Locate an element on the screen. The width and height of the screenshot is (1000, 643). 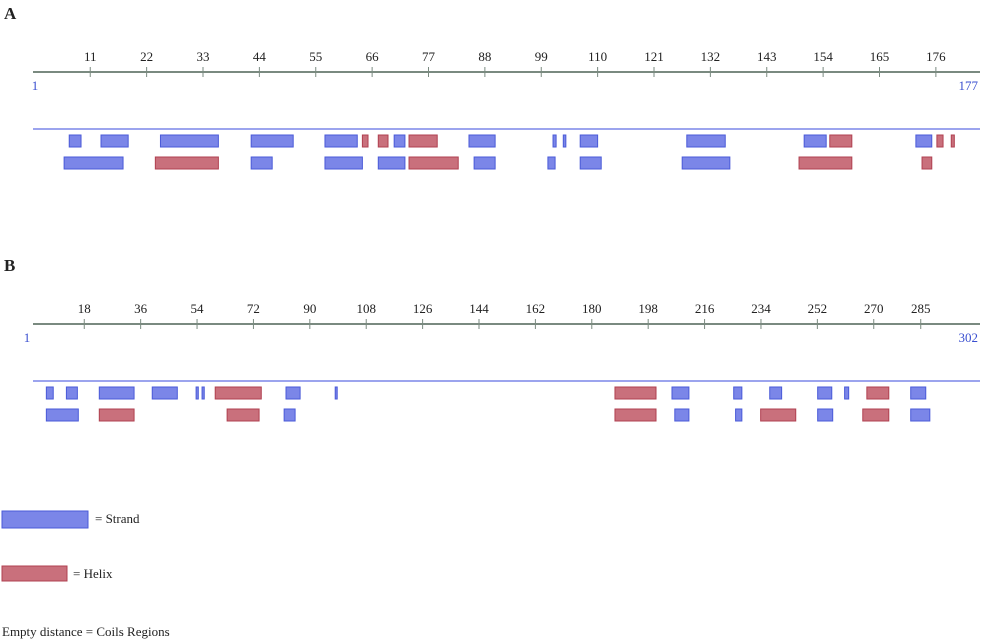
tick-label: 44 is located at coordinates (260, 56).